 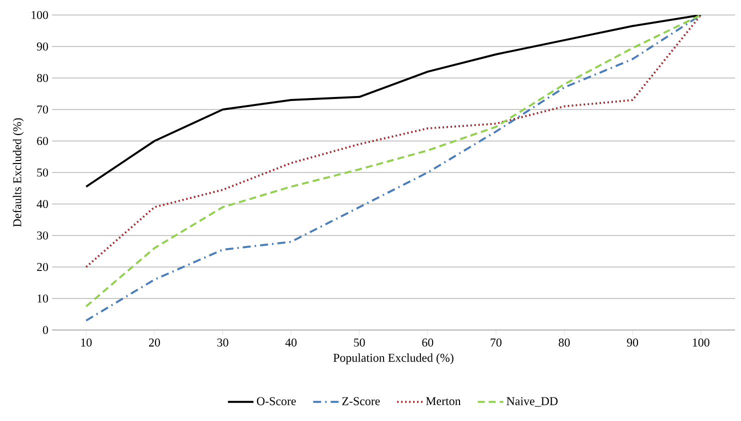 I want to click on y-tick-label: 40, so click(x=42, y=204).